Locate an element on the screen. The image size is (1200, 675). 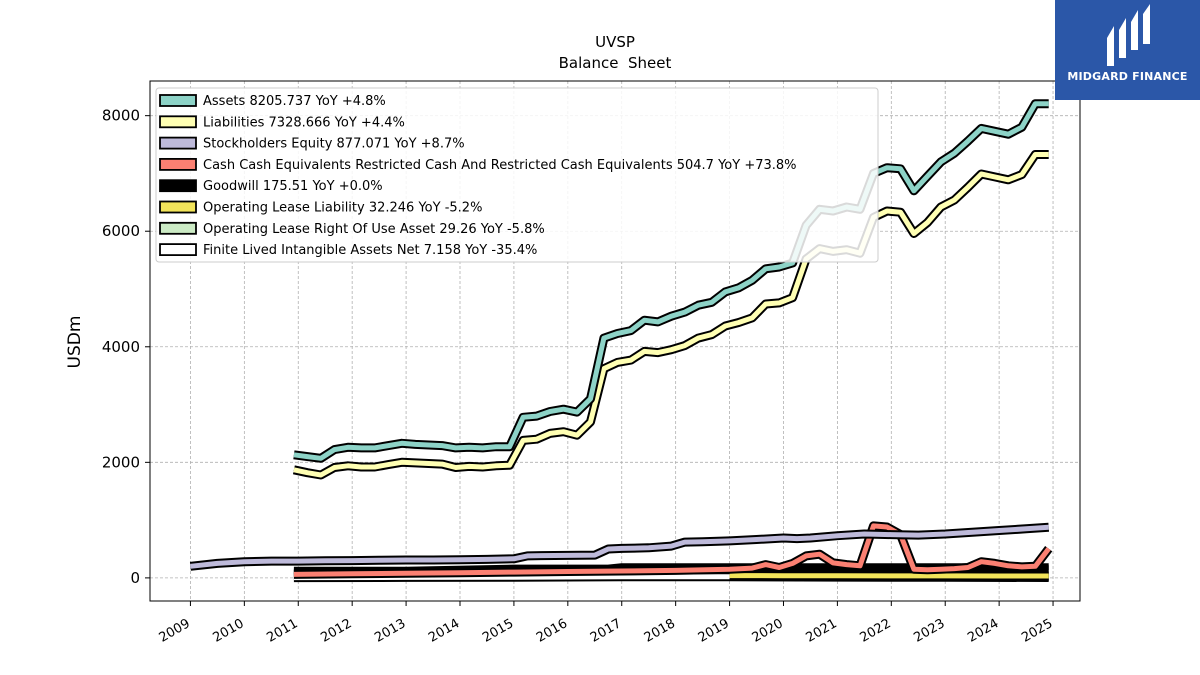
x-tick-label: 2024 is located at coordinates (983, 631).